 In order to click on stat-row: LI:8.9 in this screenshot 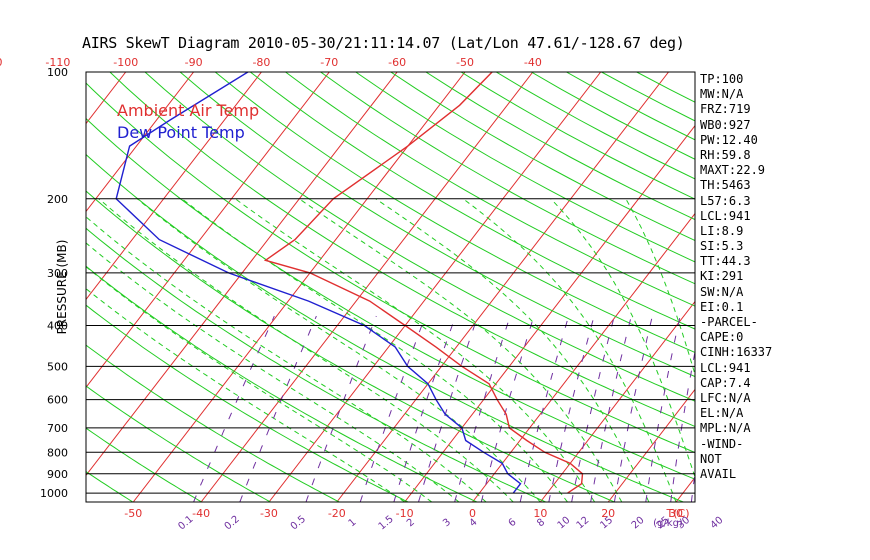, I will do `click(722, 230)`.